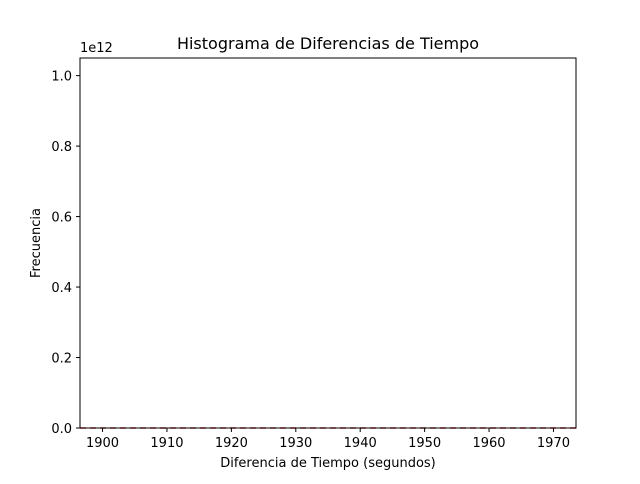 The height and width of the screenshot is (484, 640). I want to click on y-tick-label: 0.0, so click(61, 429).